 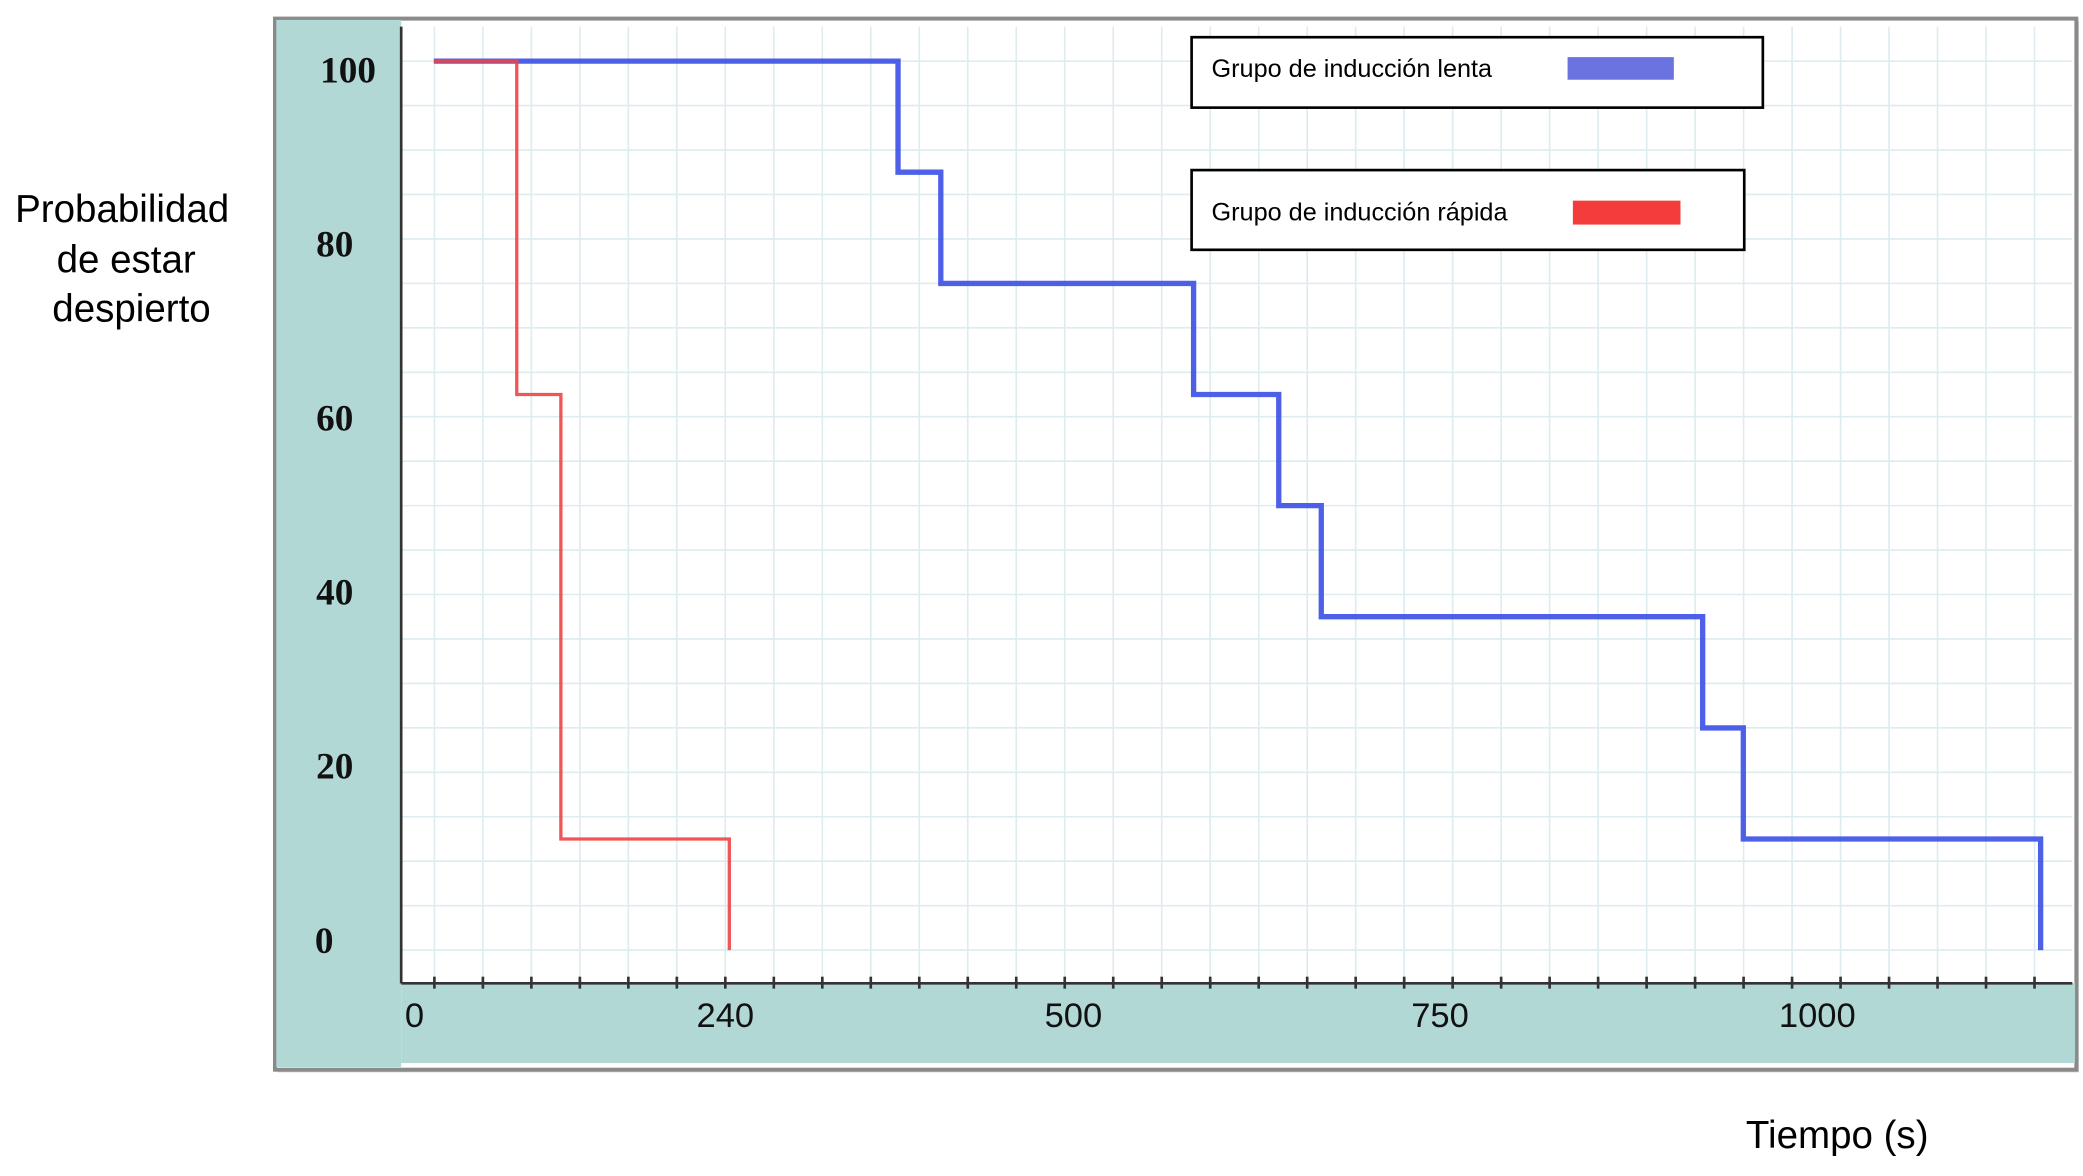 I want to click on x-tick-label: 500, so click(x=1074, y=1016).